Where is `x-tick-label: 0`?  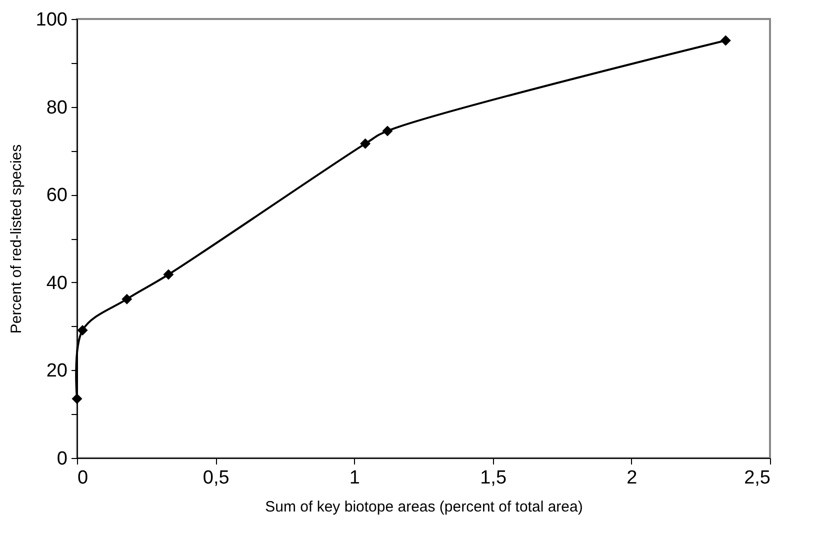 x-tick-label: 0 is located at coordinates (83, 478).